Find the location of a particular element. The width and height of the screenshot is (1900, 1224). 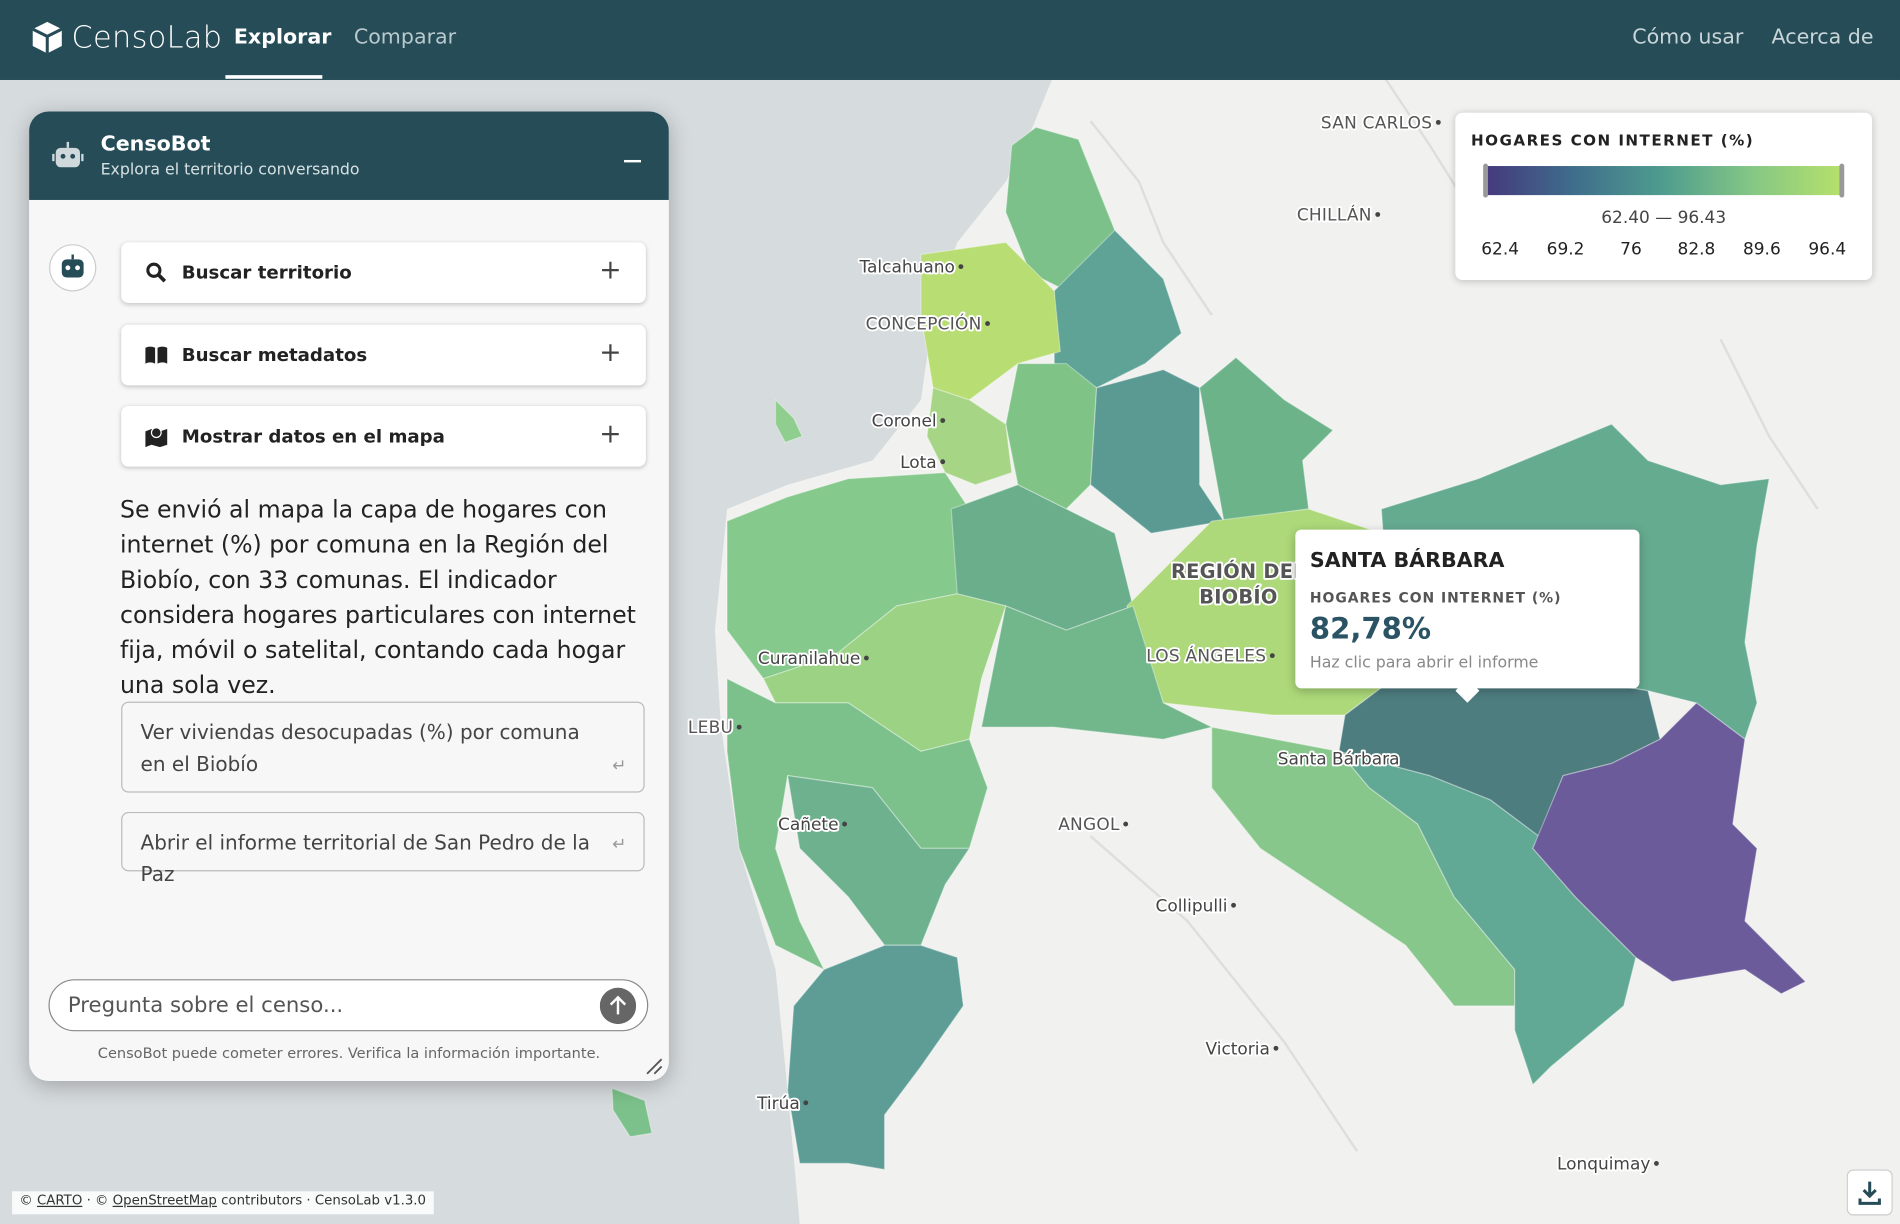

legend-tick-label: 82.8 is located at coordinates (1696, 249).